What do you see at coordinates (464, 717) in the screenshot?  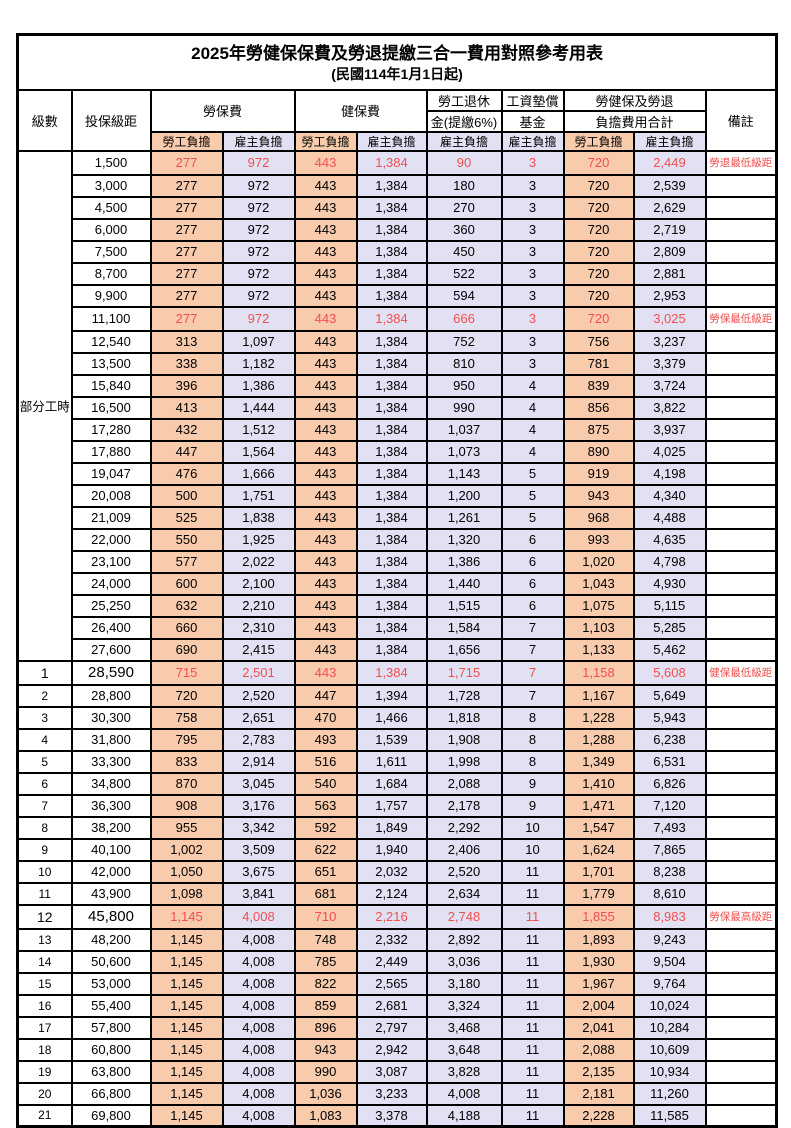 I see `pension-employer-cell: 1,818` at bounding box center [464, 717].